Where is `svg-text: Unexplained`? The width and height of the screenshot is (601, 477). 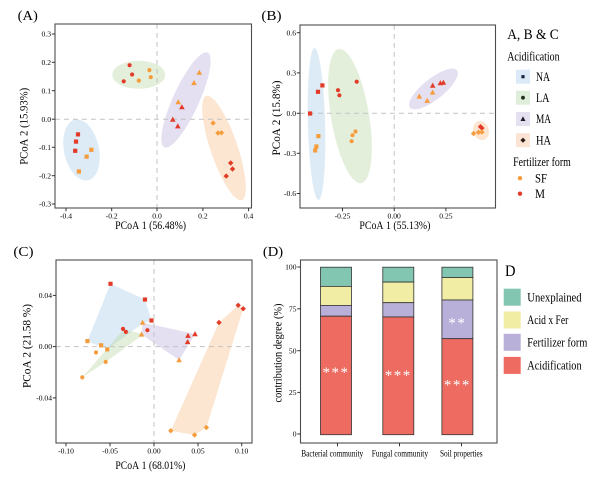 svg-text: Unexplained is located at coordinates (554, 297).